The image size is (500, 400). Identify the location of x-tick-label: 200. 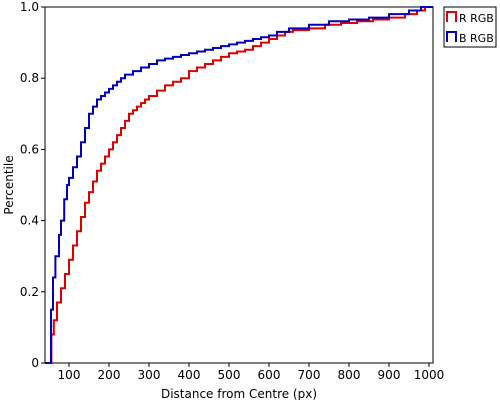
(109, 375).